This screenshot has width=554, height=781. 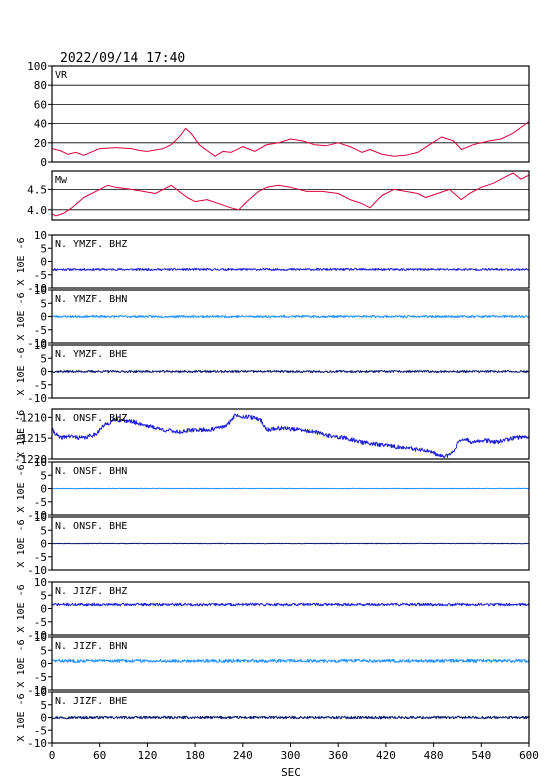 I want to click on unit-label-ymzf-bhz: X 10E -6, so click(x=21, y=261).